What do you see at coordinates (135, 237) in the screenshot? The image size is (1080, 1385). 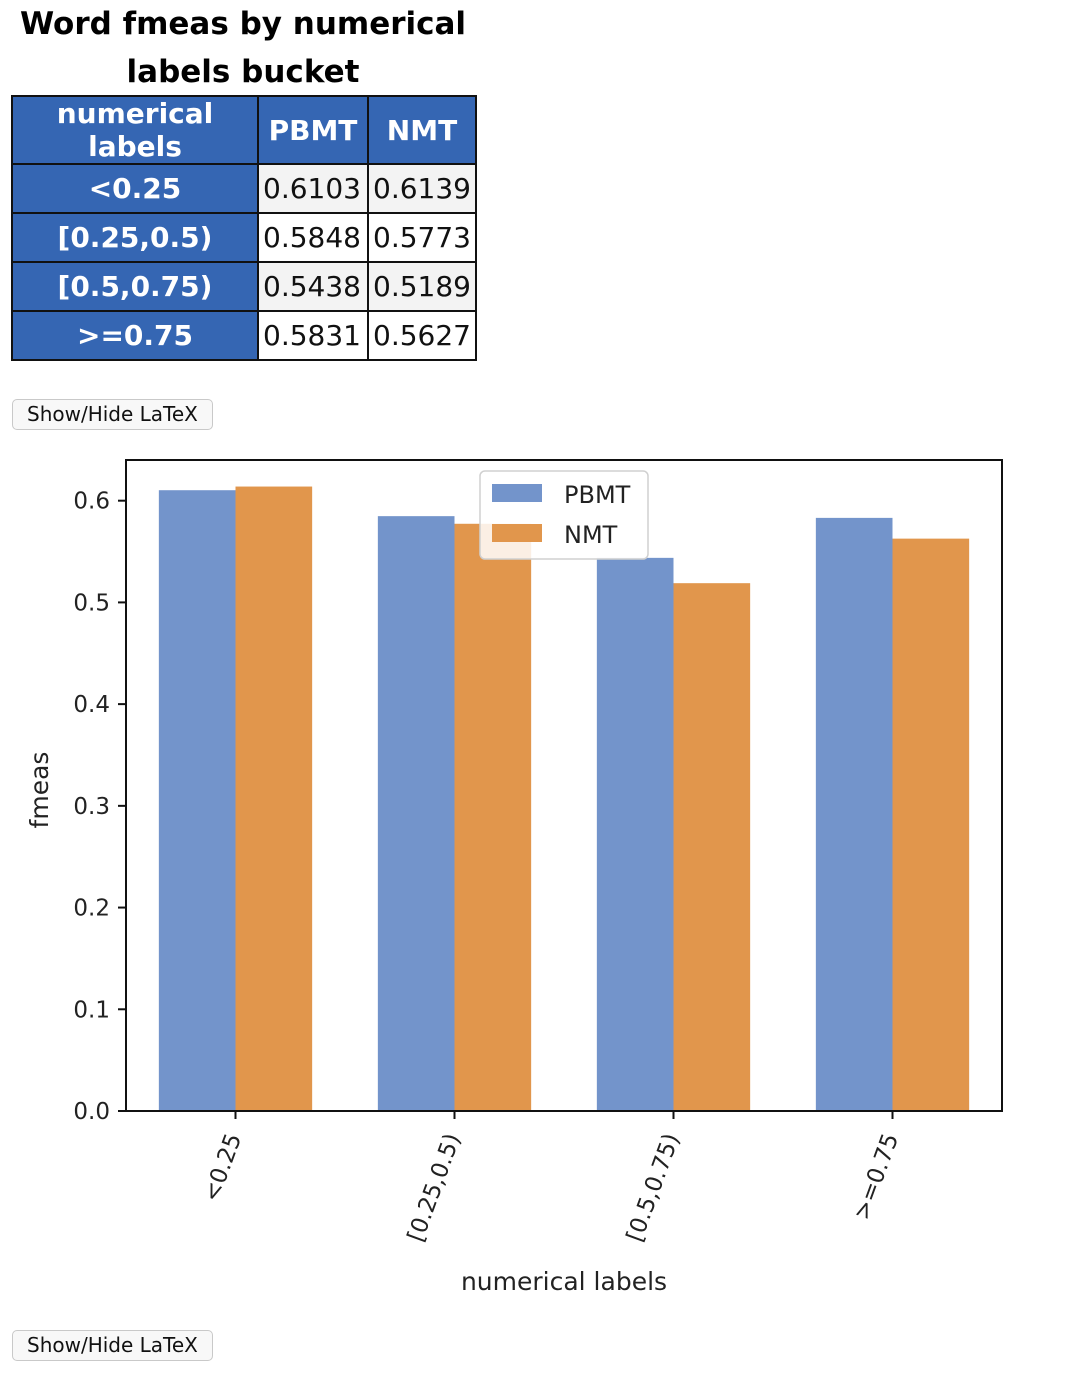 I see `row-label: [0.25,0.5)` at bounding box center [135, 237].